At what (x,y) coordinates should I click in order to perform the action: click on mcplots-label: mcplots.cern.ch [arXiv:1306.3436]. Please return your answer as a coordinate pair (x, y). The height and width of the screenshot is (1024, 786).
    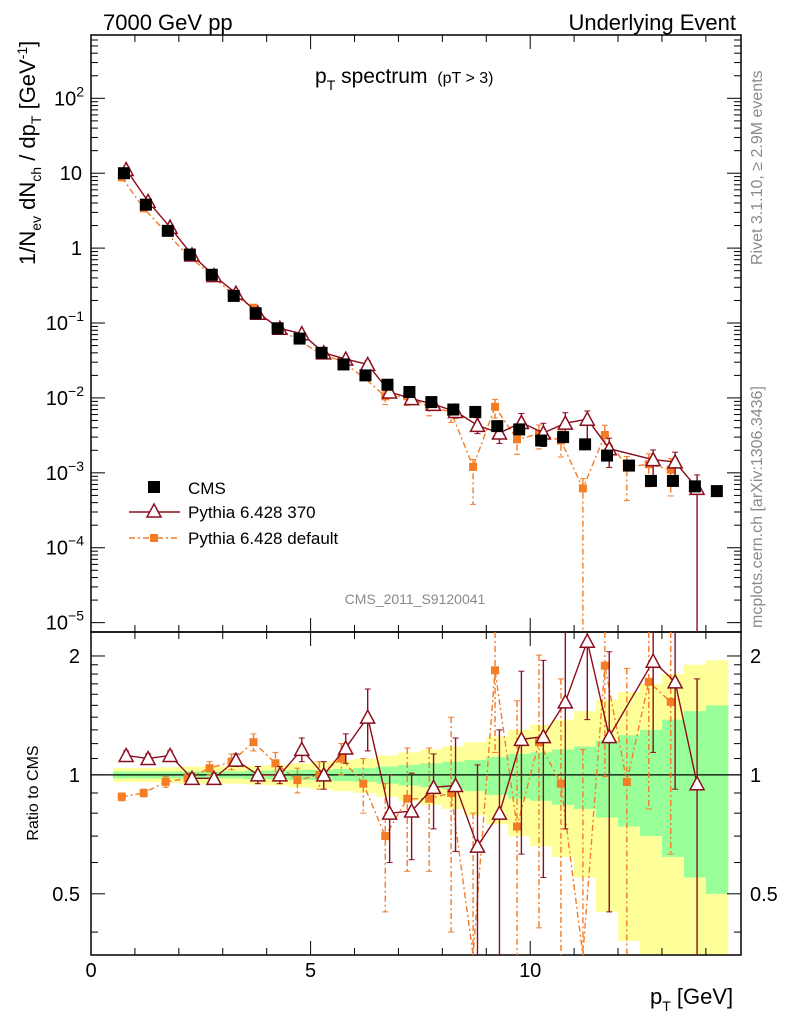
    Looking at the image, I should click on (757, 507).